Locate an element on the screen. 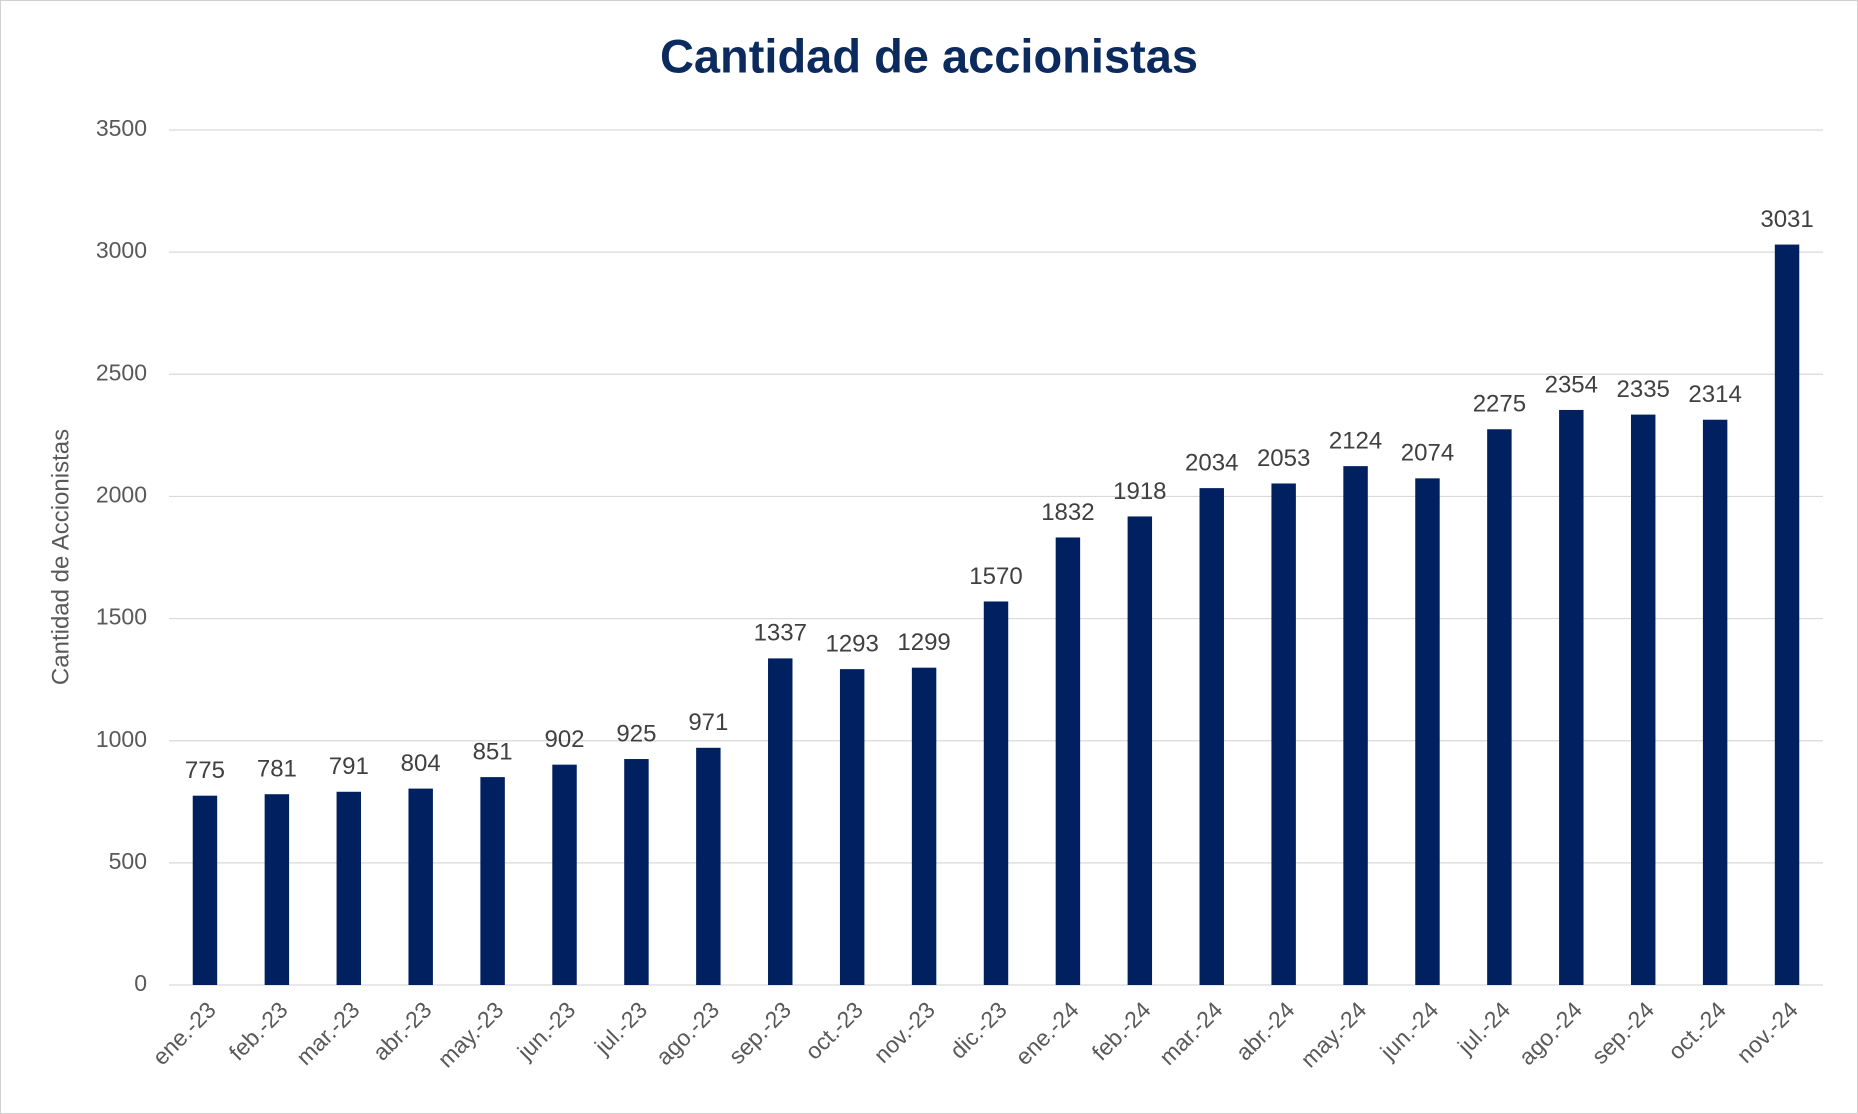 This screenshot has height=1114, width=1858. data-label: 902 is located at coordinates (564, 739).